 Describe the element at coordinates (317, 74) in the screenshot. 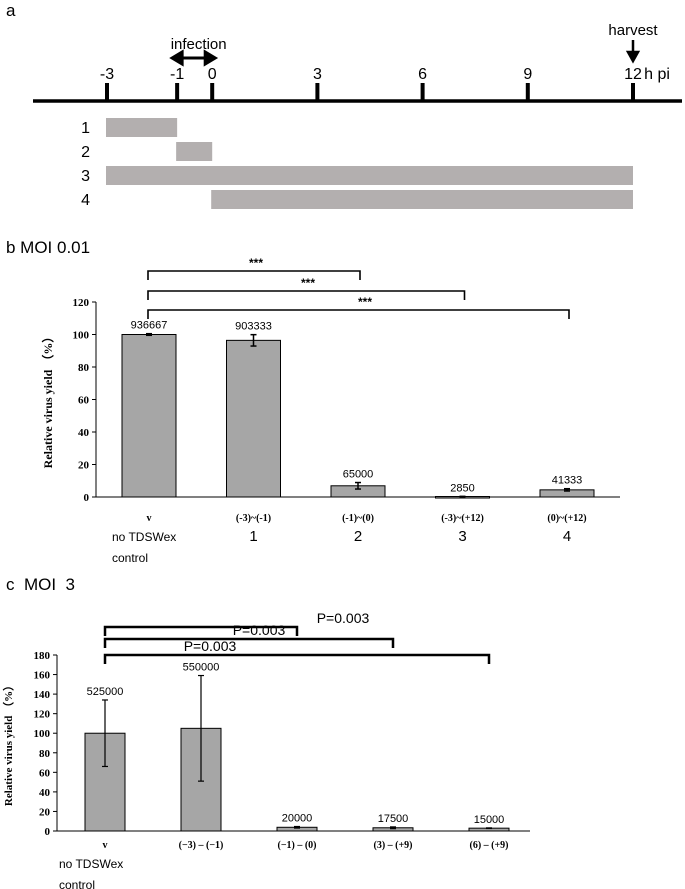

I see `timeline-tick-label: 3` at that location.